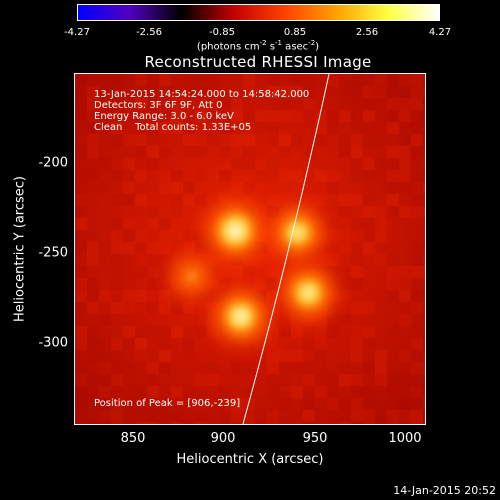  Describe the element at coordinates (53, 253) in the screenshot. I see `y-tick-label: -250` at that location.